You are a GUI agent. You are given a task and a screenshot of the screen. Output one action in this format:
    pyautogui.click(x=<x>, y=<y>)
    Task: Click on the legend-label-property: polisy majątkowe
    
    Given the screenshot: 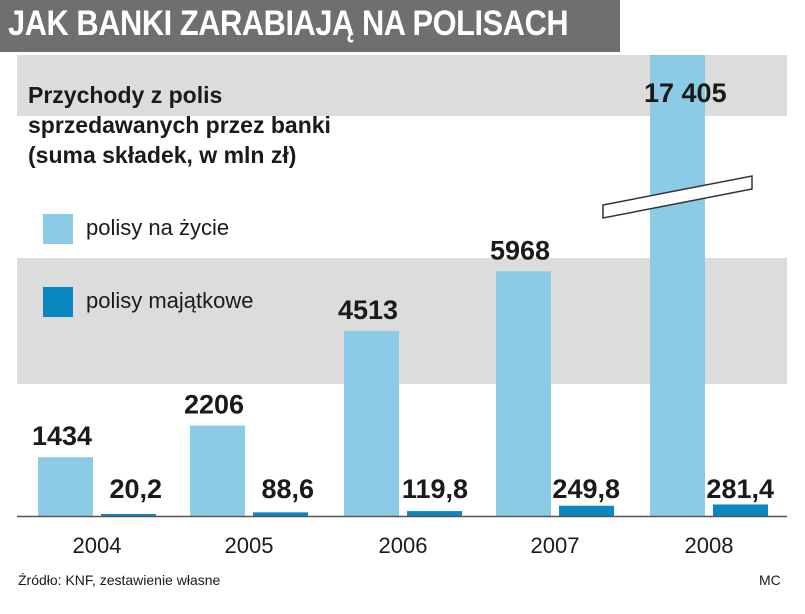 What is the action you would take?
    pyautogui.click(x=170, y=300)
    